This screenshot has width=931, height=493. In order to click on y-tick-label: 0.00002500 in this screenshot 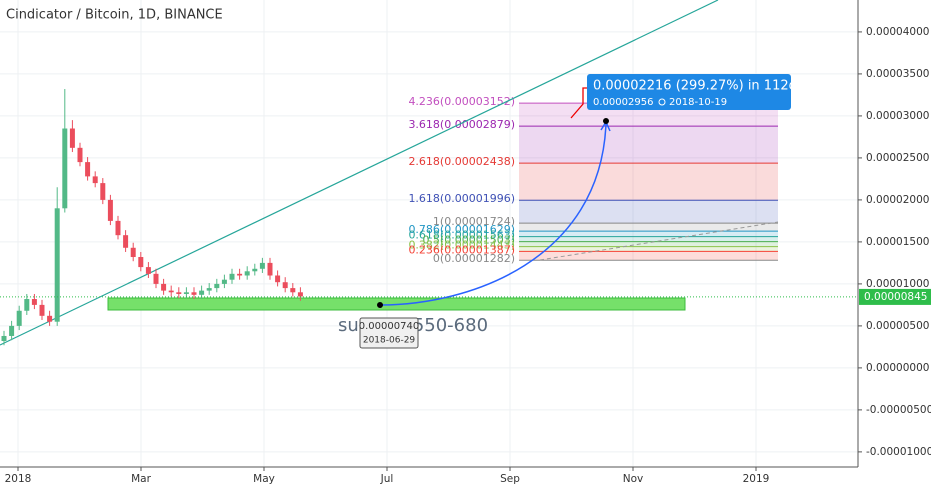, I will do `click(897, 158)`.